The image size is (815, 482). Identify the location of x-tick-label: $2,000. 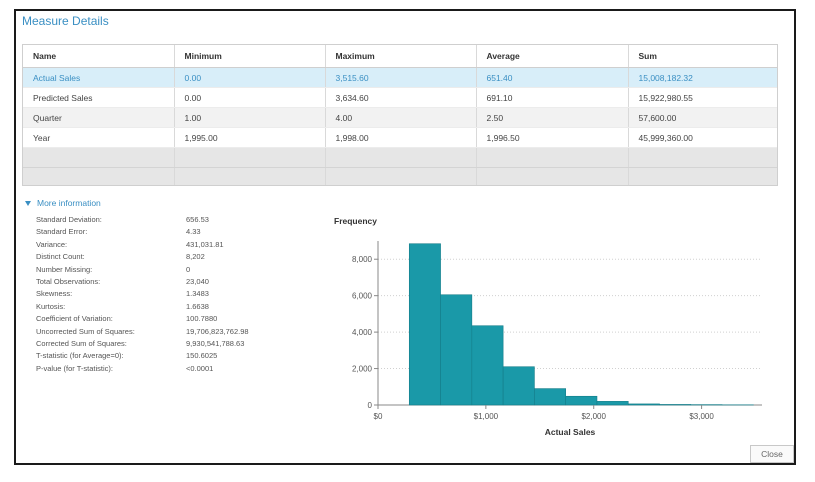
(593, 416).